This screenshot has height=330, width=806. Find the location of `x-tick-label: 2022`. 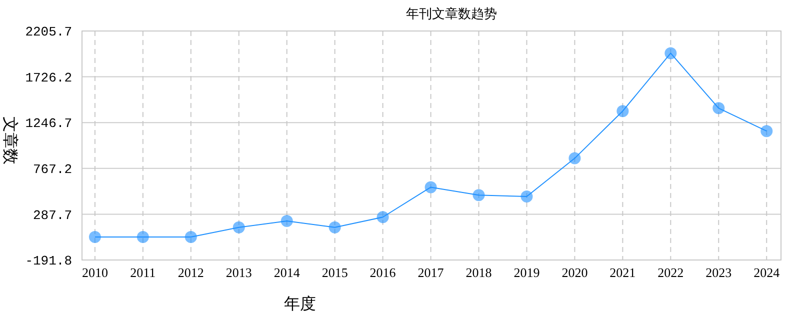

x-tick-label: 2022 is located at coordinates (671, 272).